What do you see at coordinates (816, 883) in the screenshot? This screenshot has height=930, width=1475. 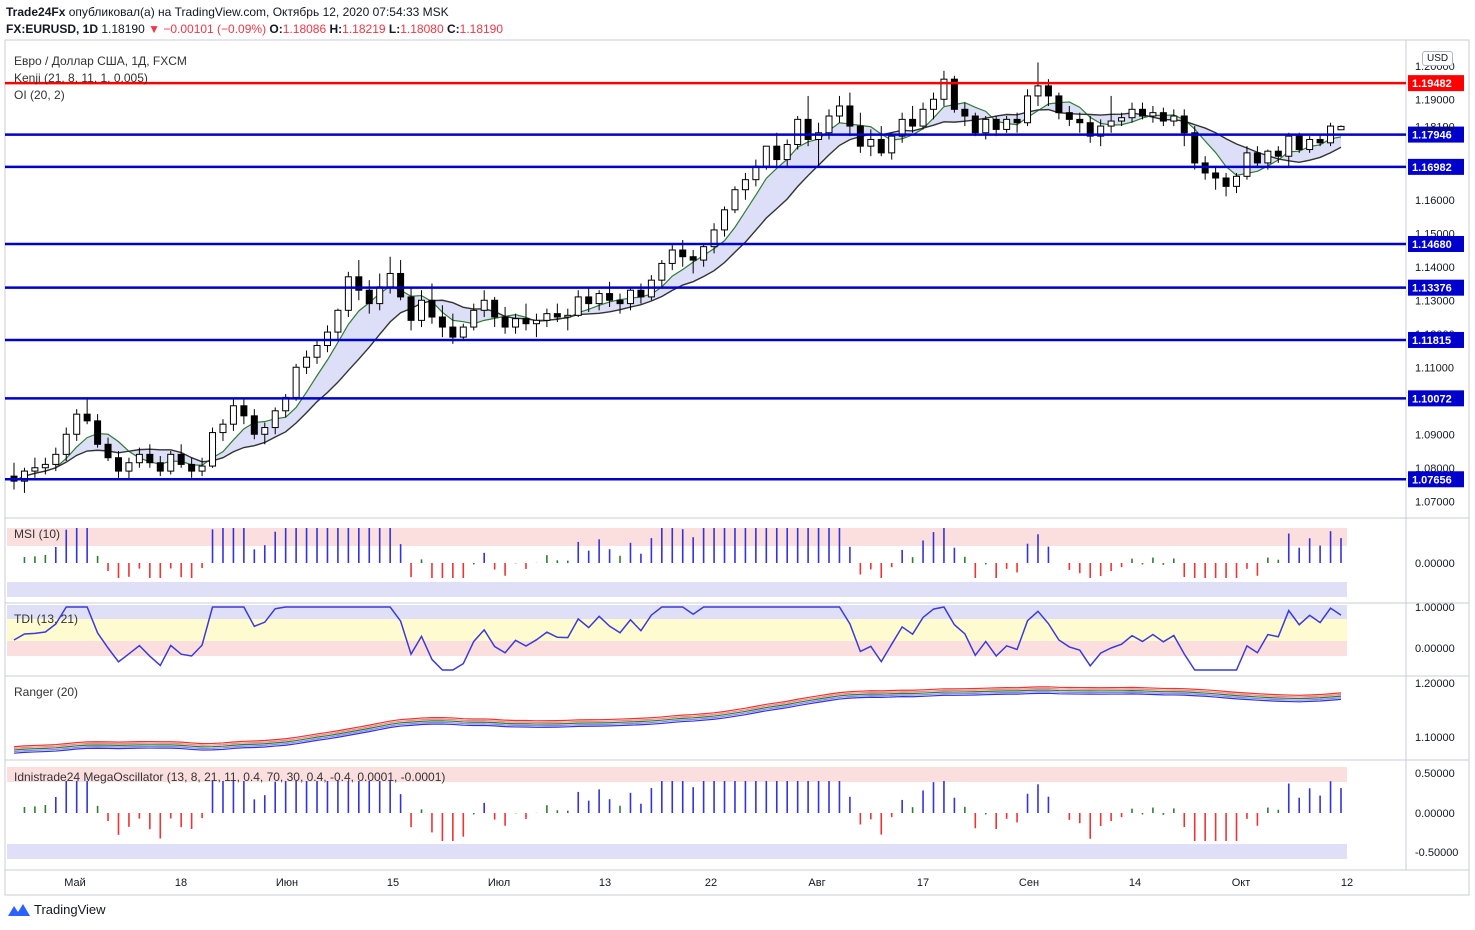 I see `x-tick-label: Авг` at bounding box center [816, 883].